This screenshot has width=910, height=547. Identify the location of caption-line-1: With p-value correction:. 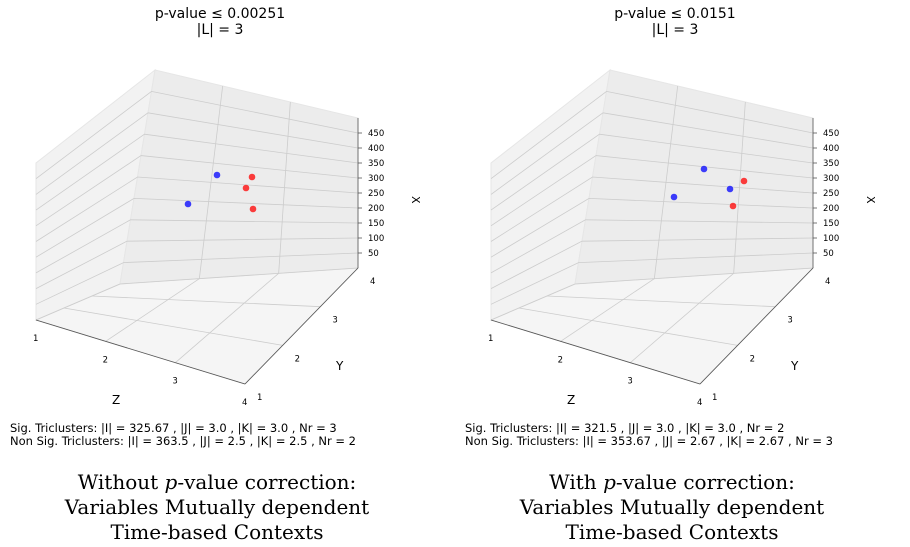
(672, 482).